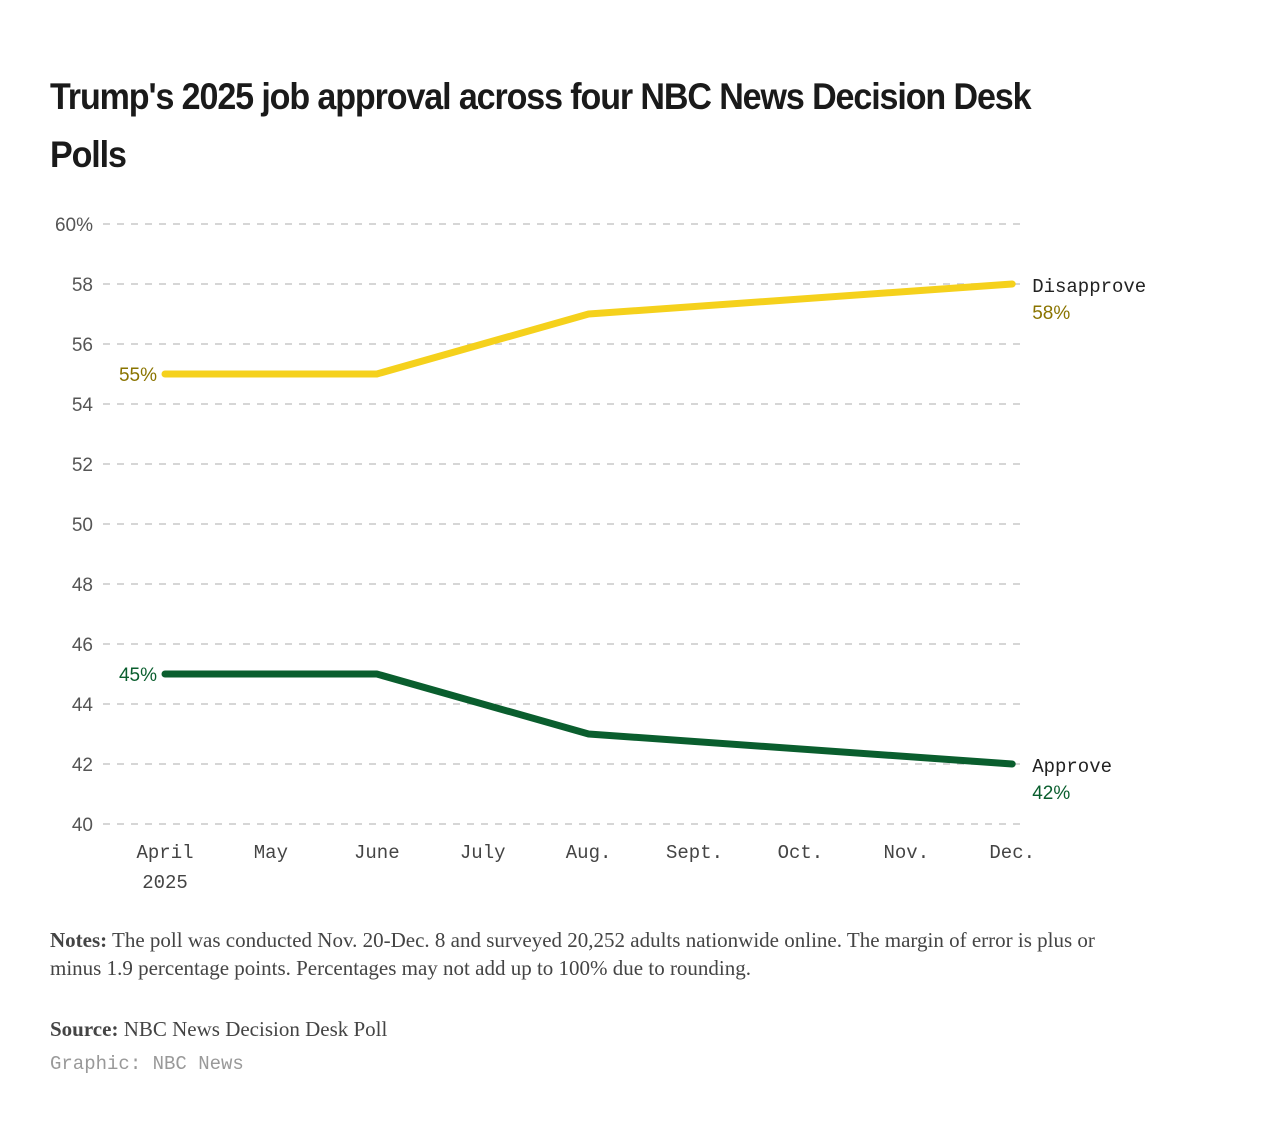  What do you see at coordinates (1051, 793) in the screenshot?
I see `end-value-label: 42%` at bounding box center [1051, 793].